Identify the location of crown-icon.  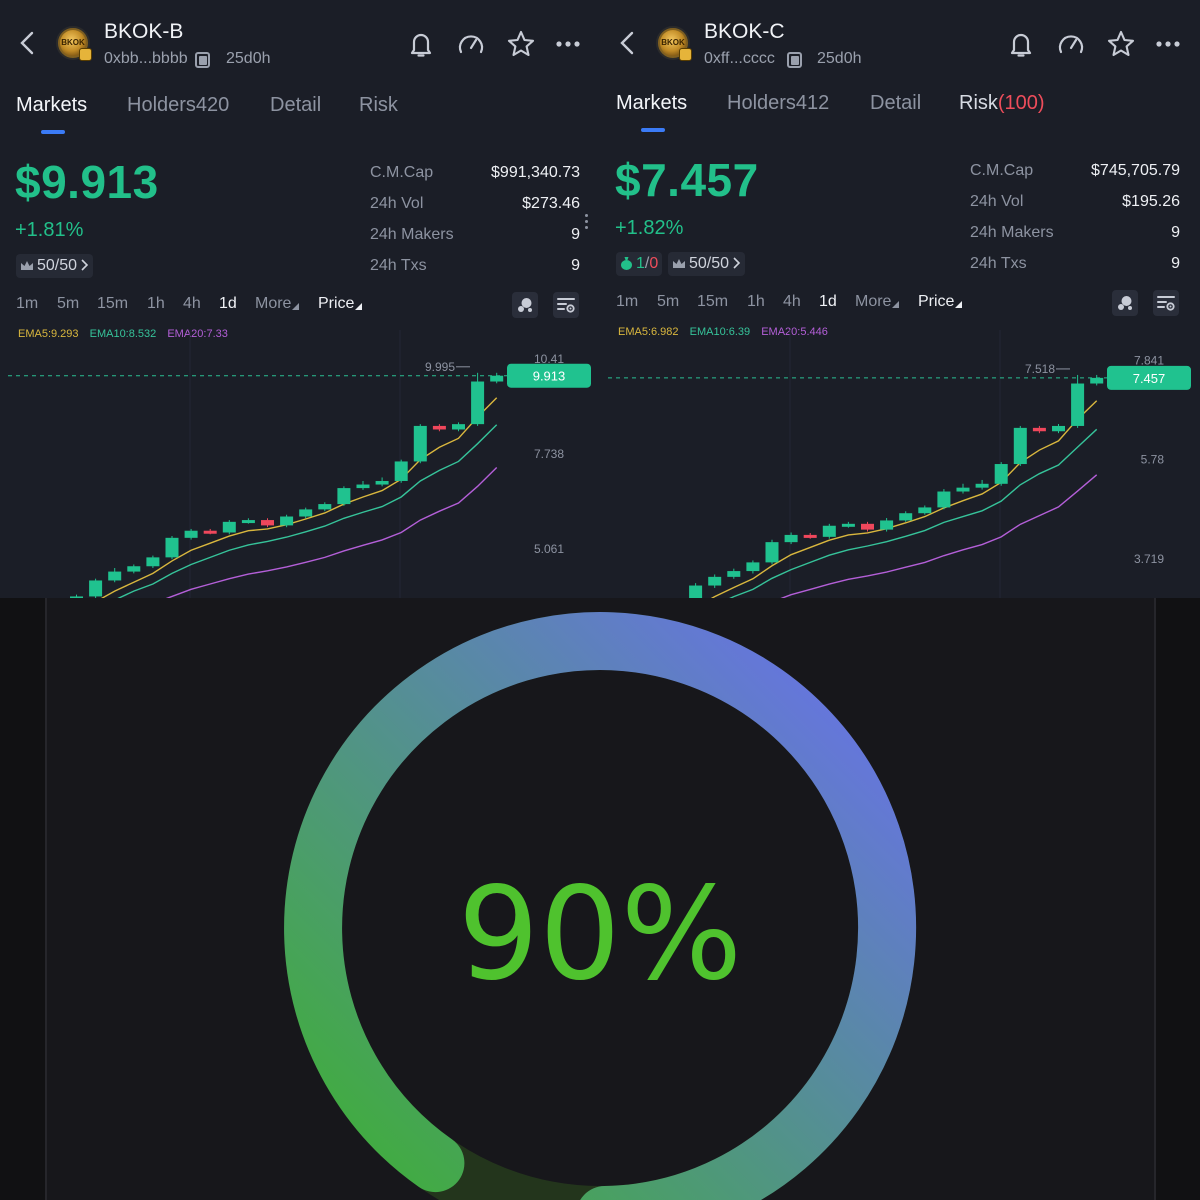
(679, 263).